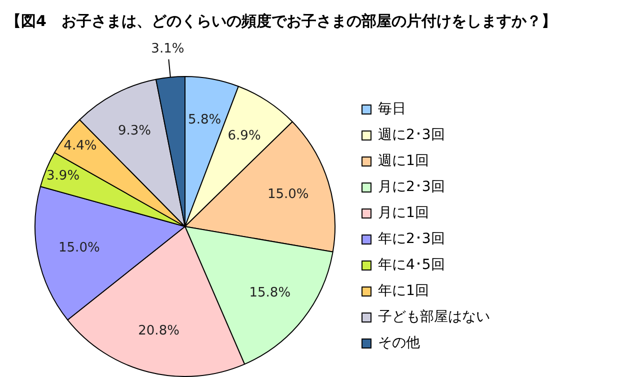 The width and height of the screenshot is (640, 377). What do you see at coordinates (392, 109) in the screenshot?
I see `legend-label: 毎日` at bounding box center [392, 109].